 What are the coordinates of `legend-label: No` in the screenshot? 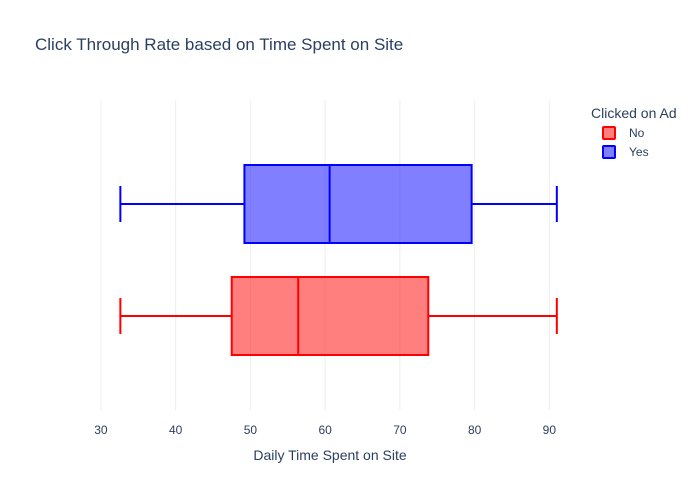 It's located at (637, 133).